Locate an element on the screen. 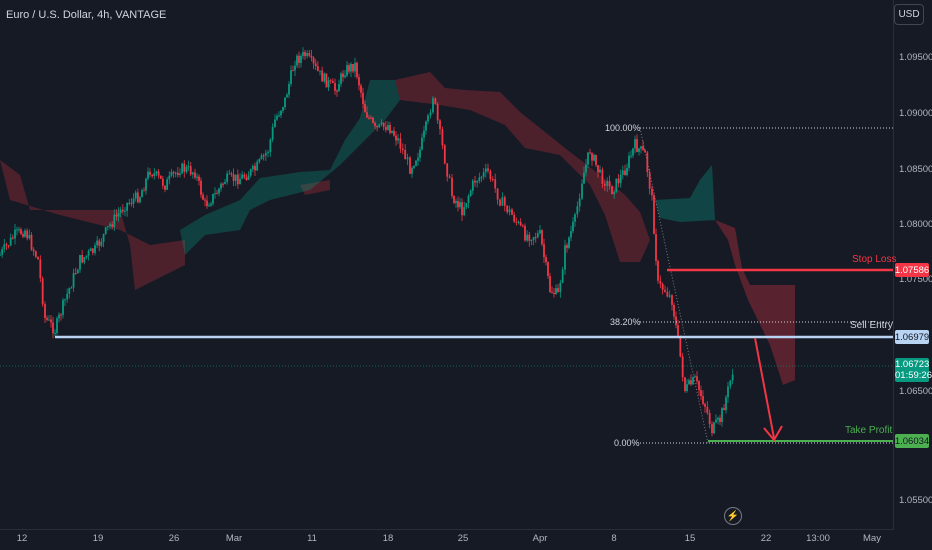 This screenshot has height=550, width=932. currency-button: USD is located at coordinates (909, 14).